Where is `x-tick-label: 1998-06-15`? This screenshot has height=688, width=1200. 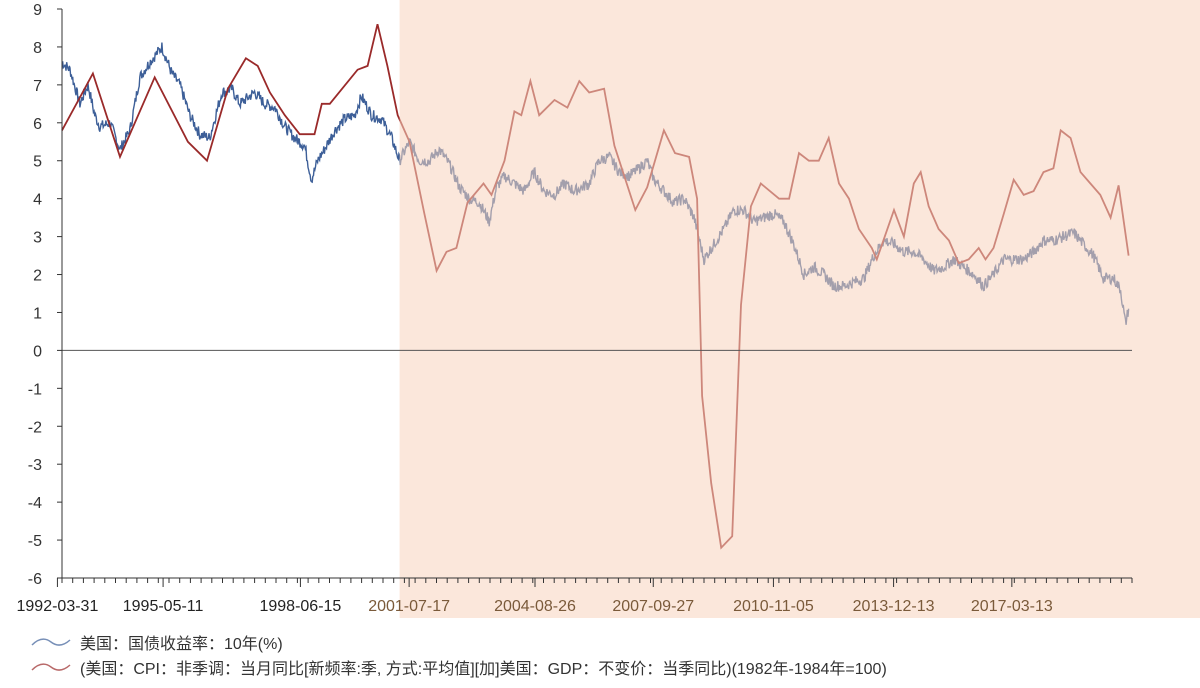 x-tick-label: 1998-06-15 is located at coordinates (300, 606).